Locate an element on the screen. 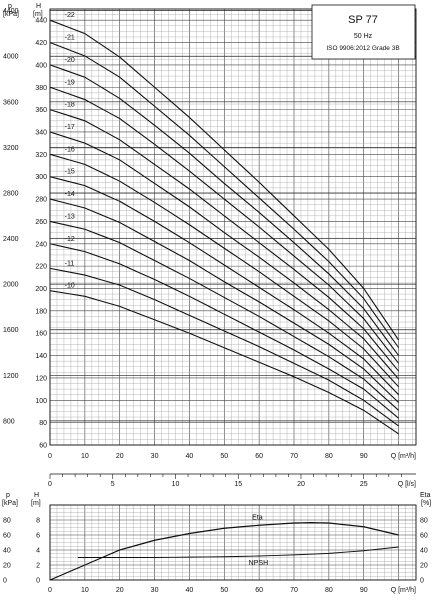 Image resolution: width=434 pixels, height=600 pixels. y-tick-label: 360 is located at coordinates (41, 110).